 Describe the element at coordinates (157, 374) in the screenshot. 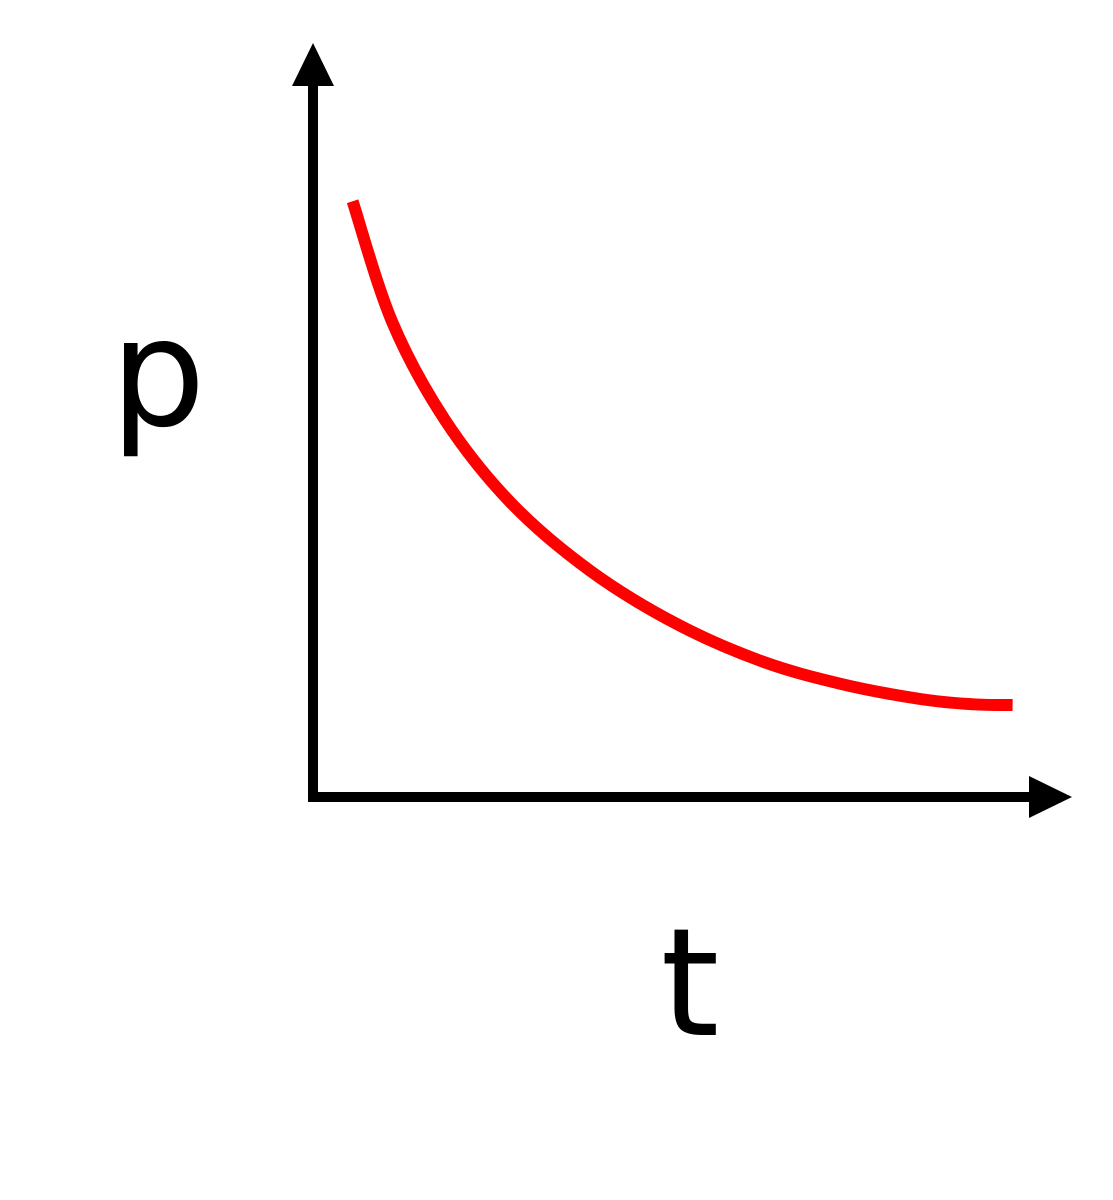

I see `y-axis-label: p` at that location.